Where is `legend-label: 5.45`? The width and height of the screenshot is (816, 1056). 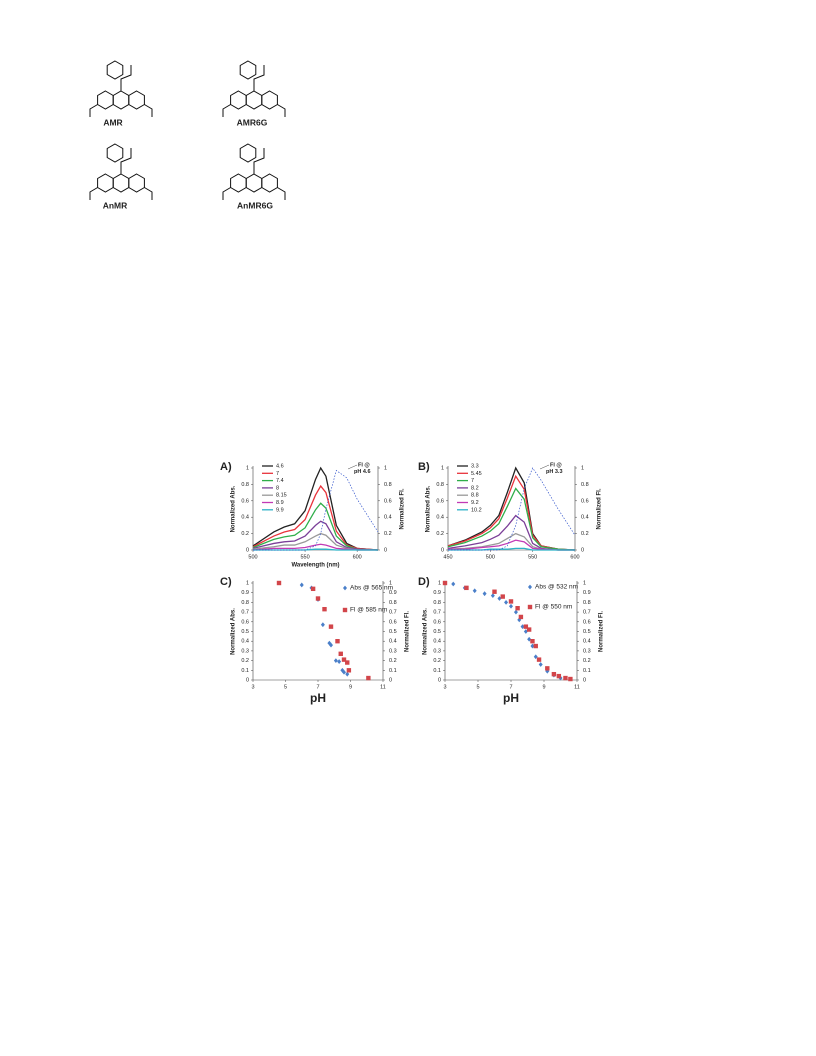
legend-label: 5.45 is located at coordinates (476, 474).